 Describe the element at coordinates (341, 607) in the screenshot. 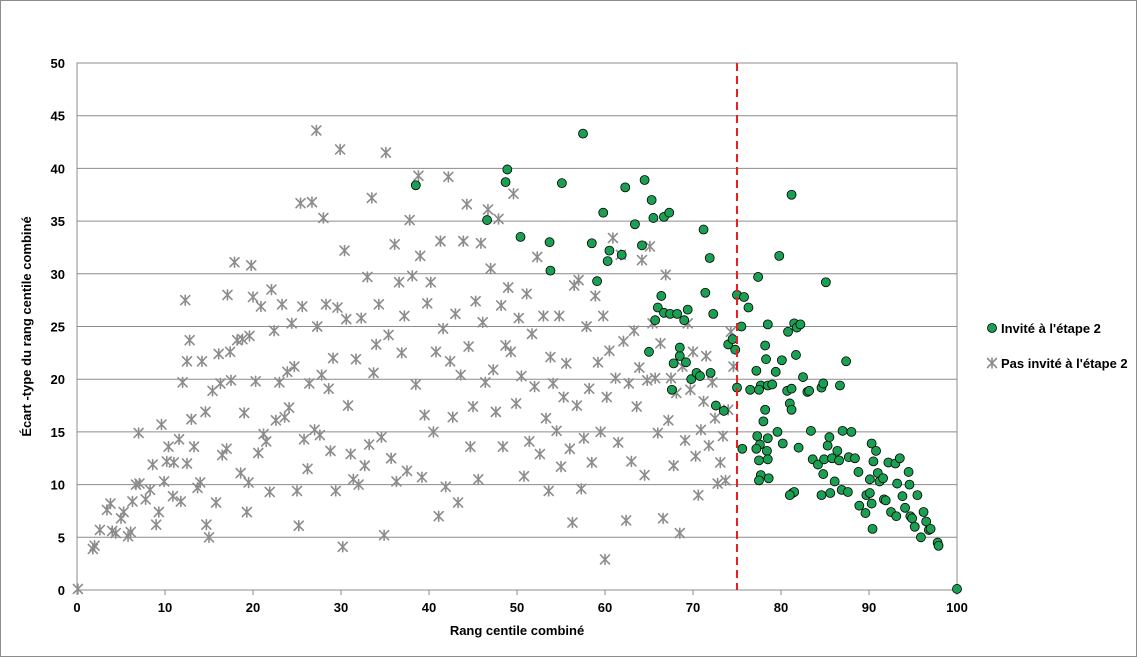

I see `x-tick-label: 30` at that location.